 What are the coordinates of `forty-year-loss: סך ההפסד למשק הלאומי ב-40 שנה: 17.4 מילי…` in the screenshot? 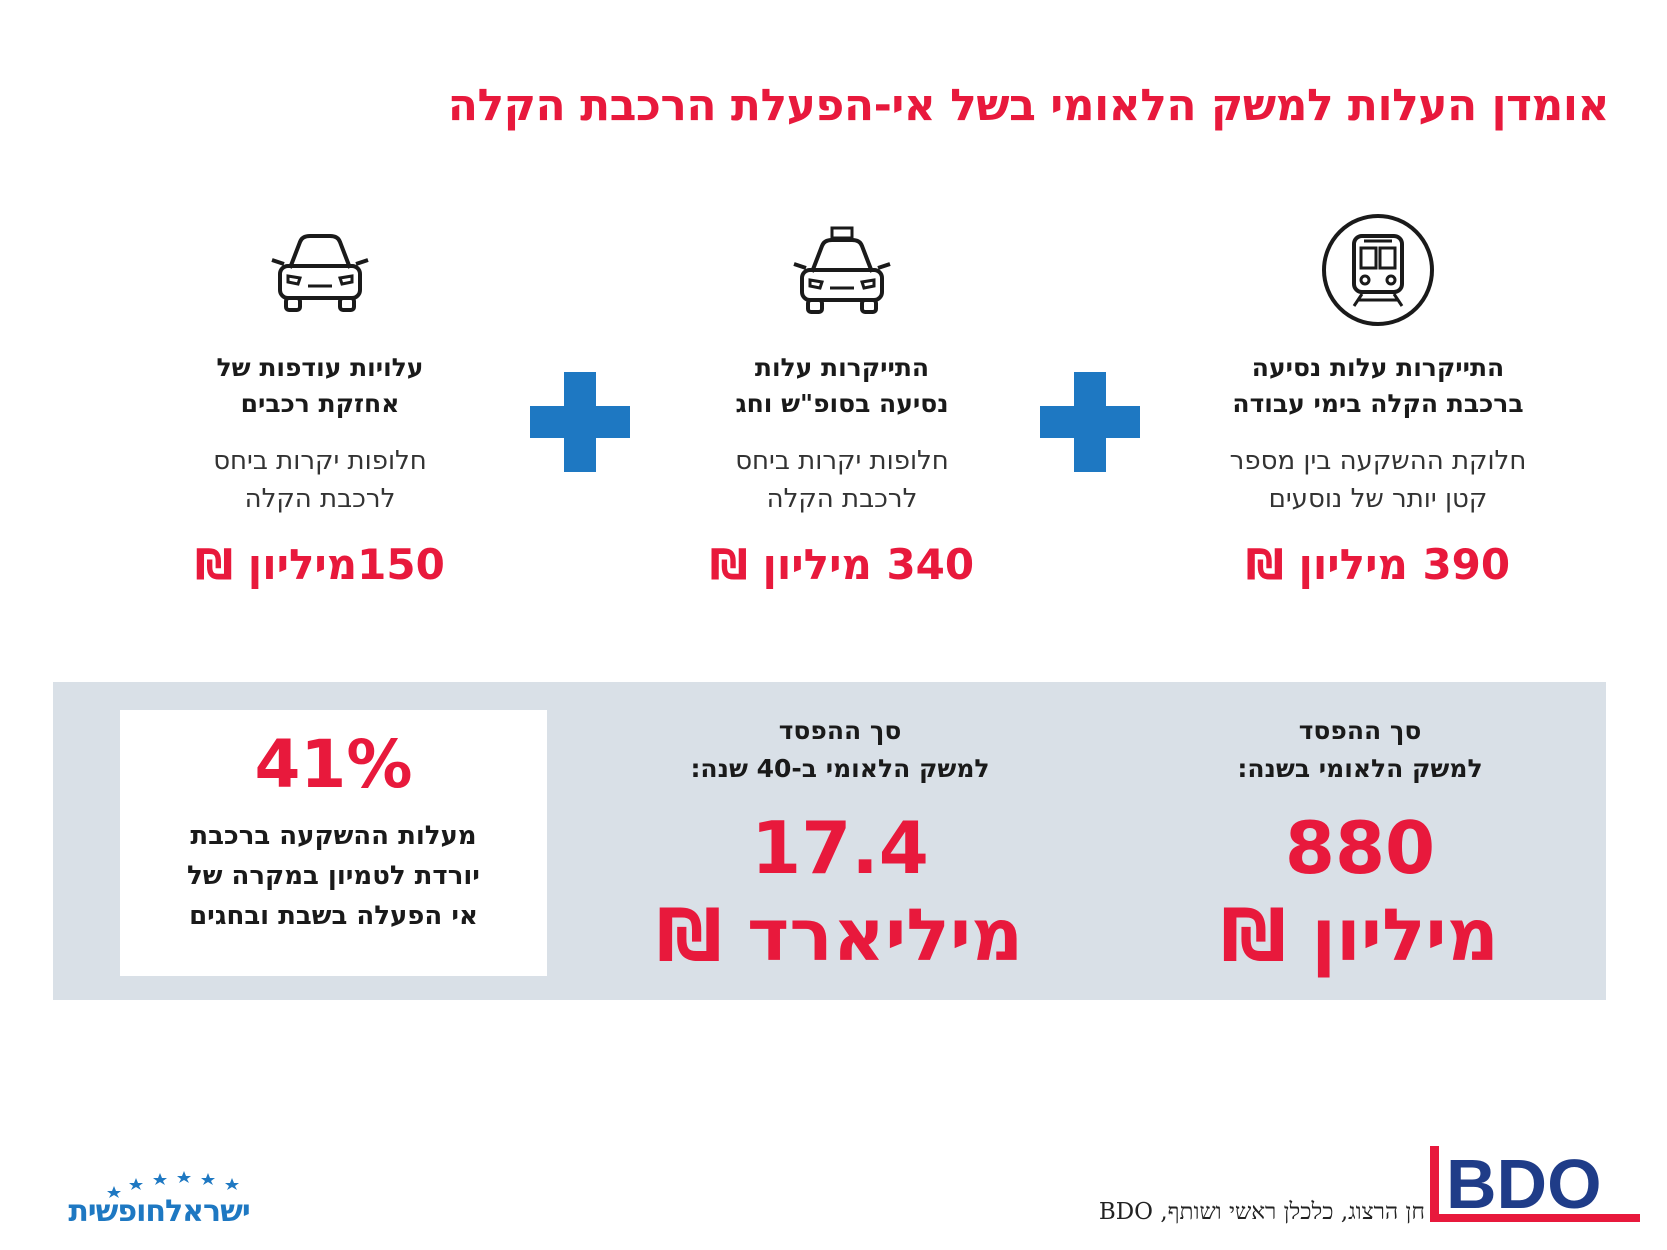 It's located at (840, 846).